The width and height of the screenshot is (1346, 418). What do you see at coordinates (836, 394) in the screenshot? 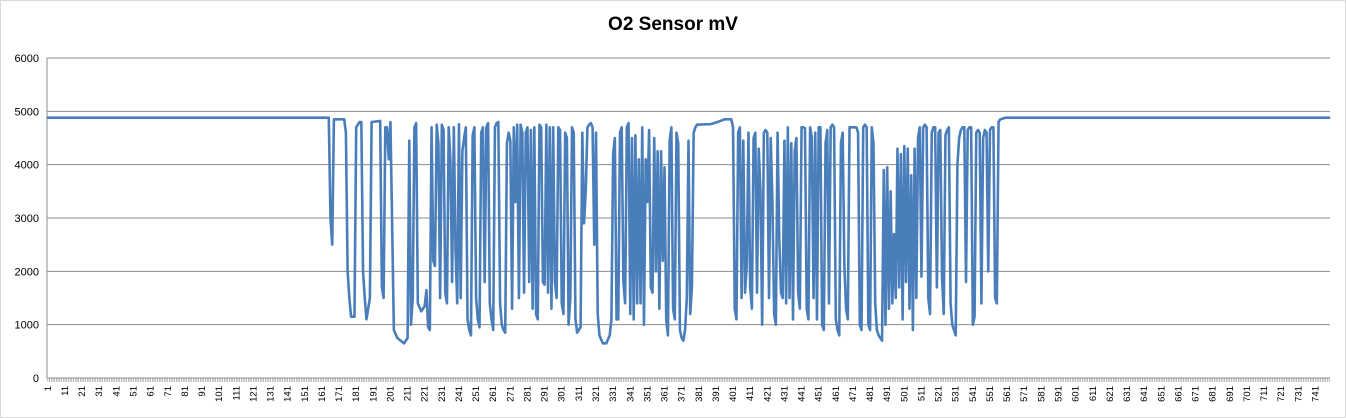
I see `x-tick-label: 461` at bounding box center [836, 394].